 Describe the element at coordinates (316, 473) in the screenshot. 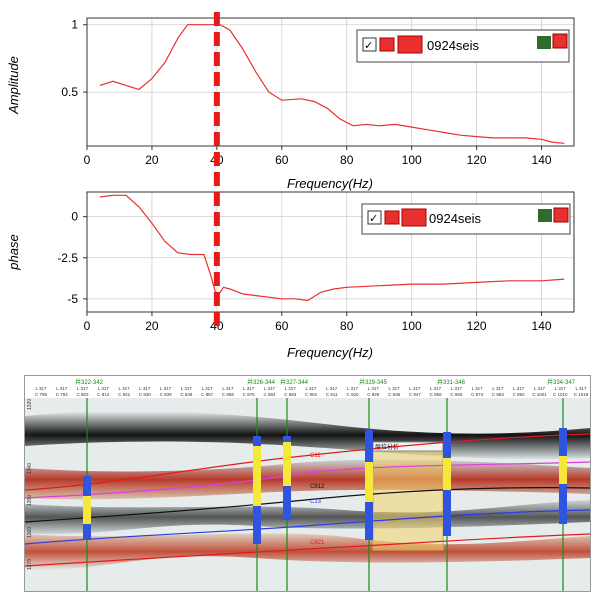

I see `horizon-label: C12` at that location.